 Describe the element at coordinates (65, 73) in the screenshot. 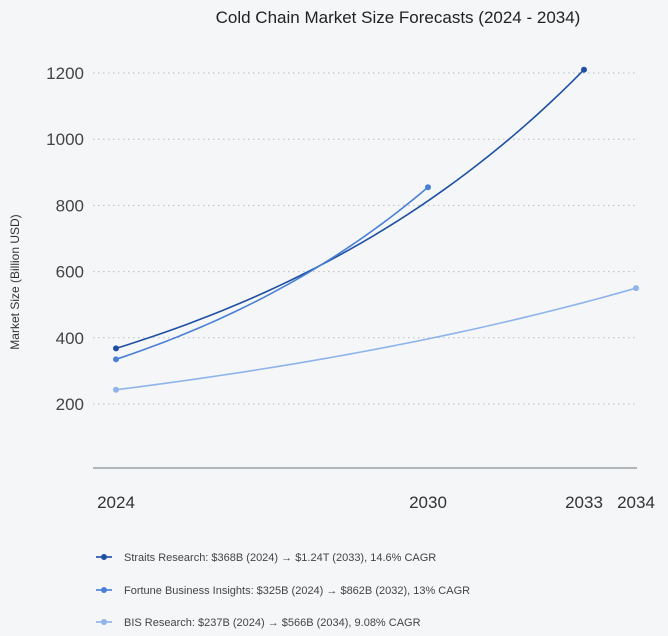

I see `y-tick-label: 1200` at that location.